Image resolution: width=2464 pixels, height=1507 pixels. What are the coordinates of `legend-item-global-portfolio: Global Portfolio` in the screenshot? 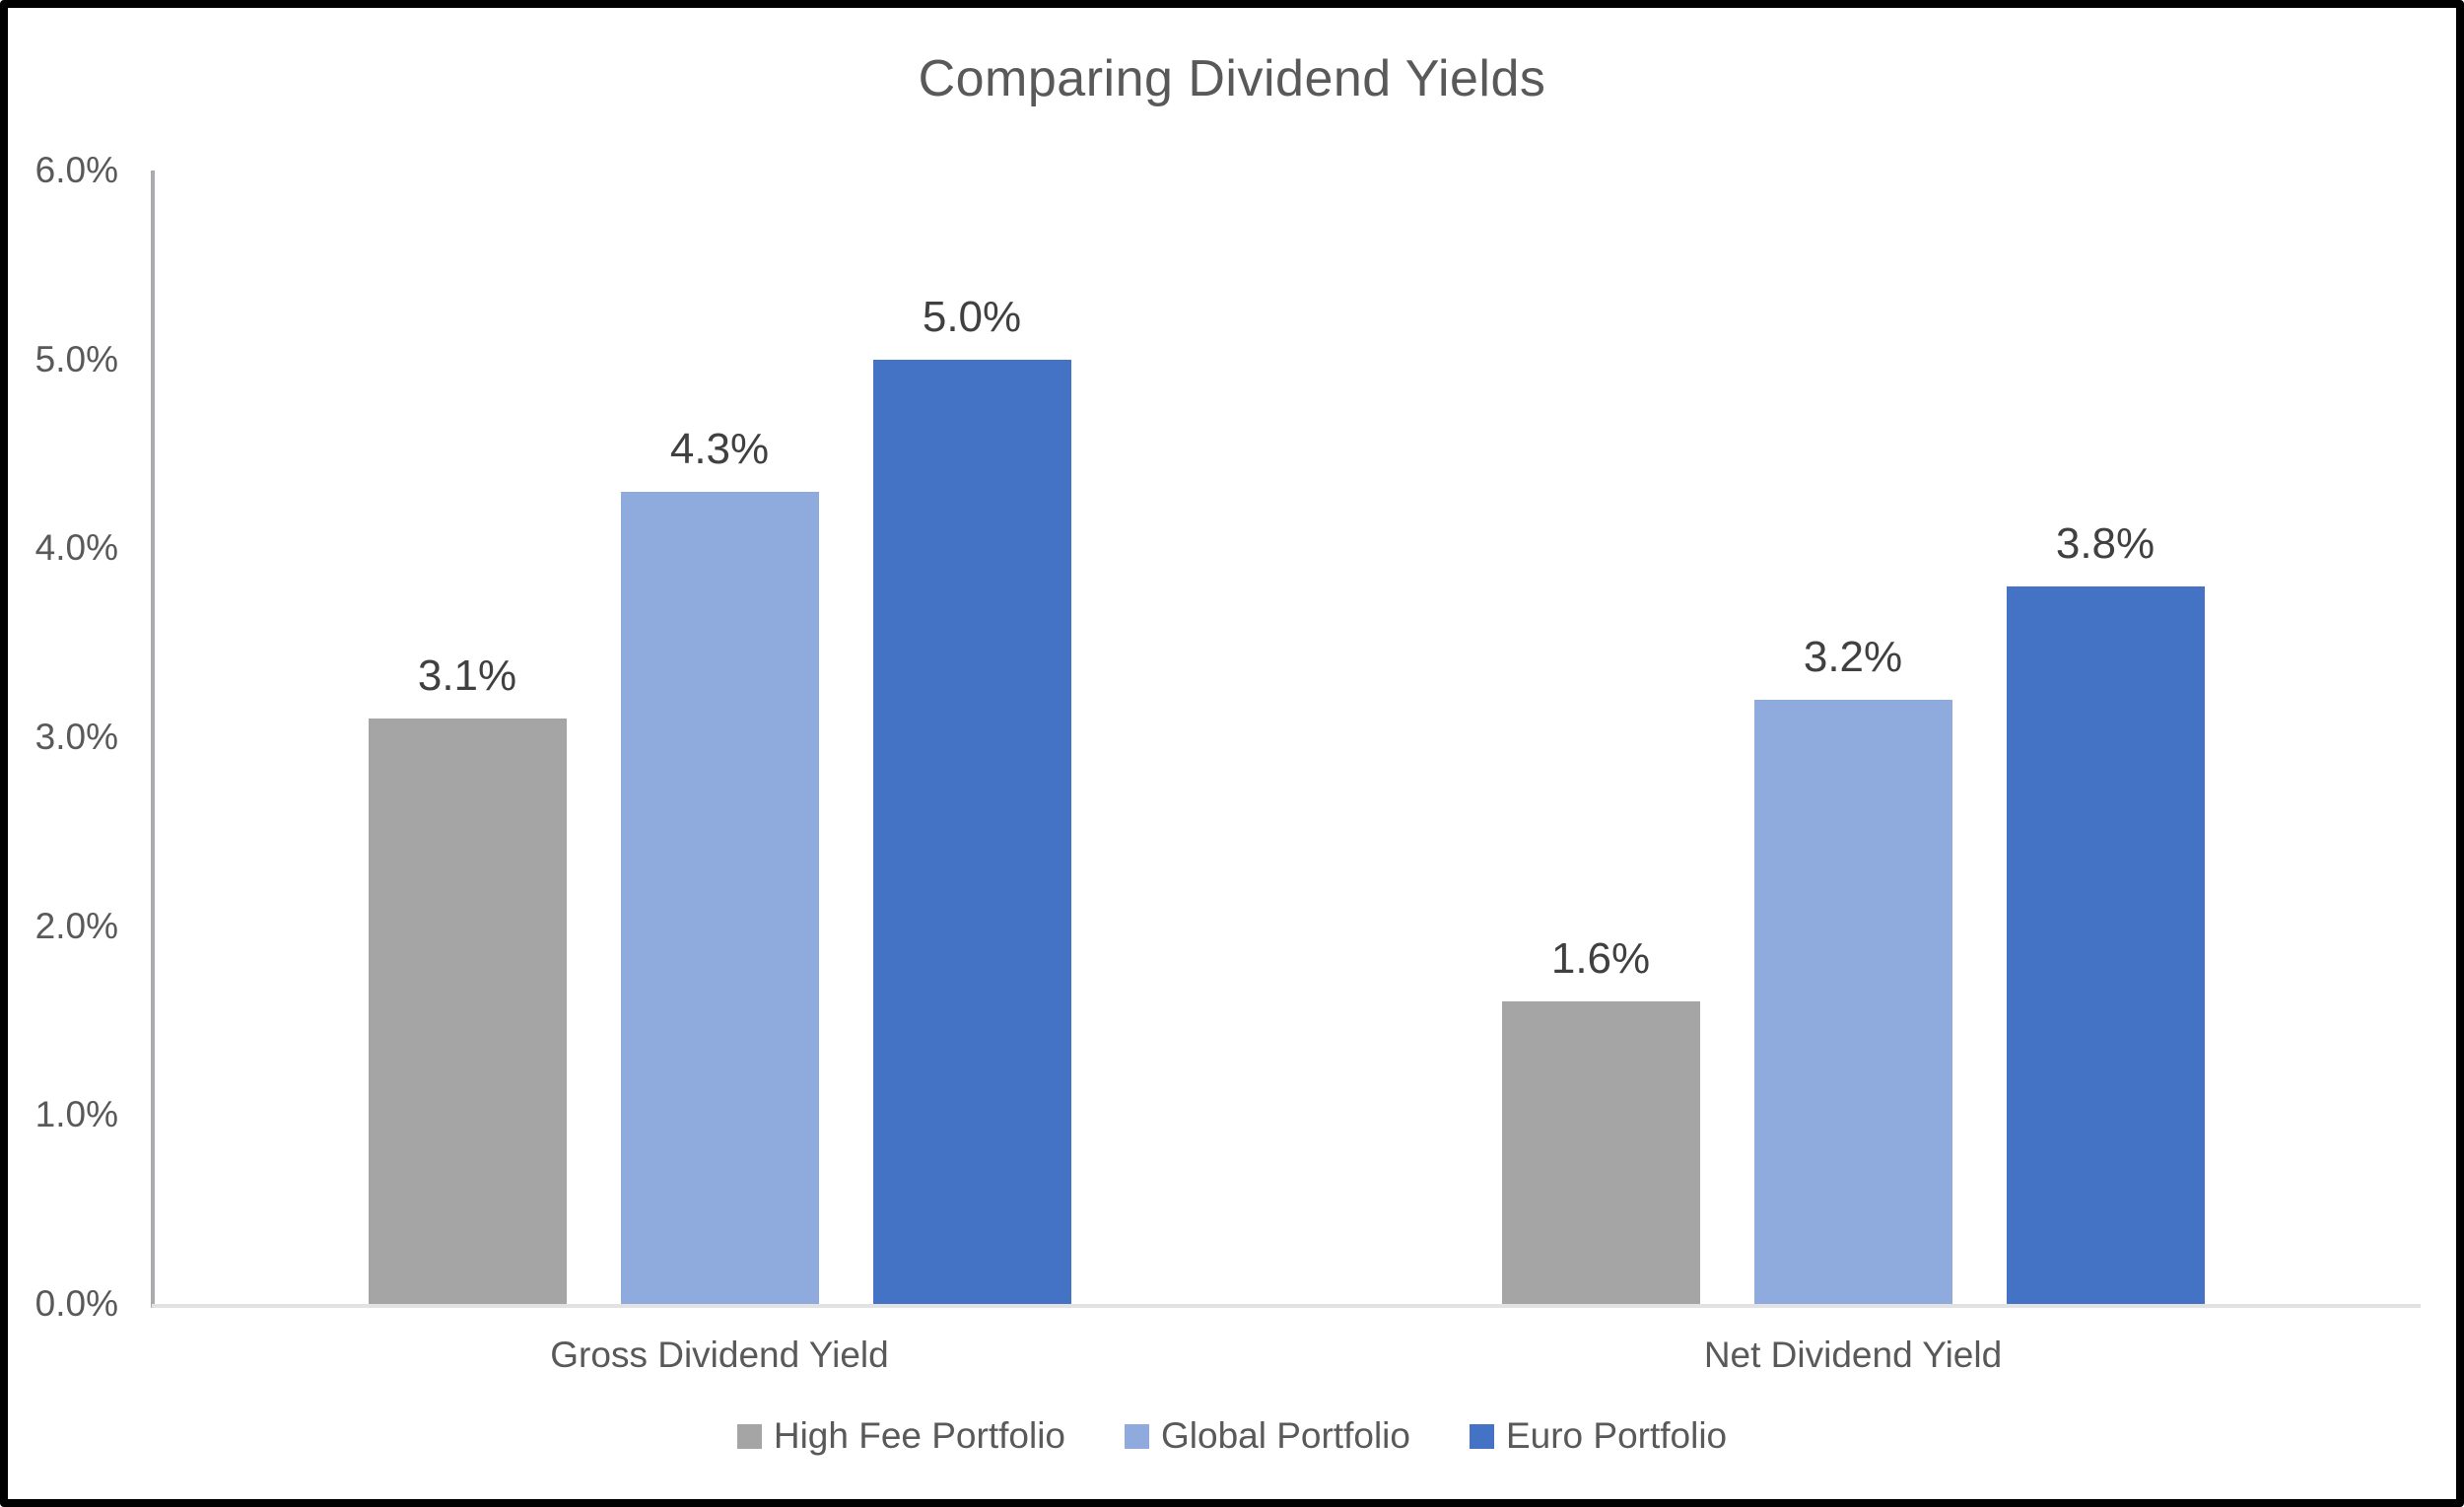 It's located at (1267, 1436).